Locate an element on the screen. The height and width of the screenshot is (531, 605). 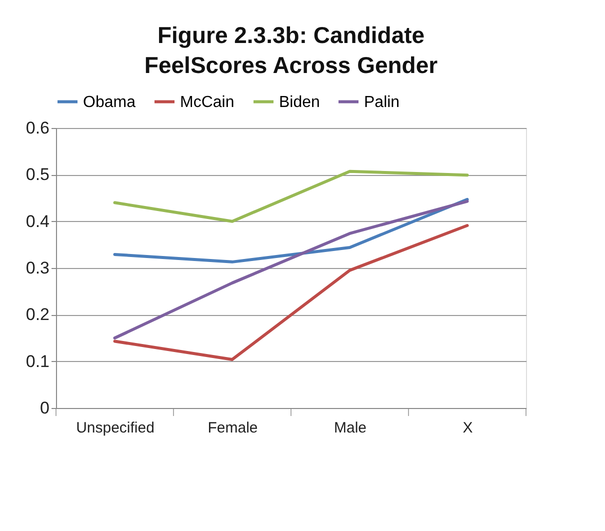
legend-label: McCain is located at coordinates (207, 102).